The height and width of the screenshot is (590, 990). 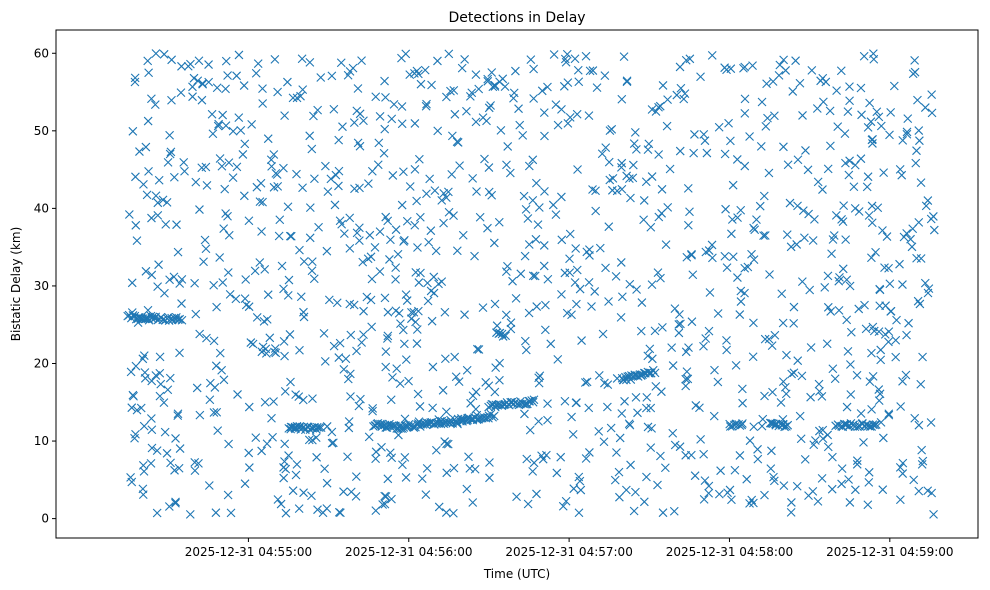 I want to click on x-axis-label: Time (UTC), so click(x=516, y=574).